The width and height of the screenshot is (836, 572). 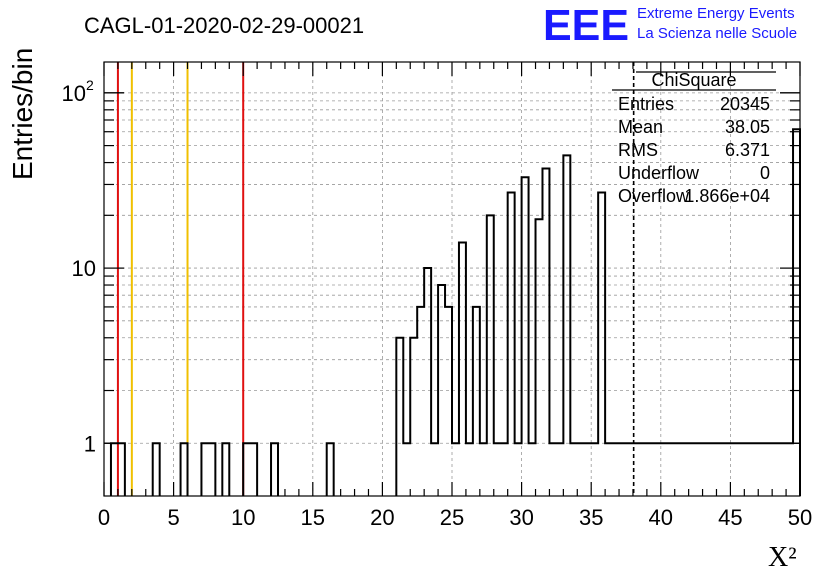 What do you see at coordinates (90, 443) in the screenshot?
I see `y-tick-label: 1` at bounding box center [90, 443].